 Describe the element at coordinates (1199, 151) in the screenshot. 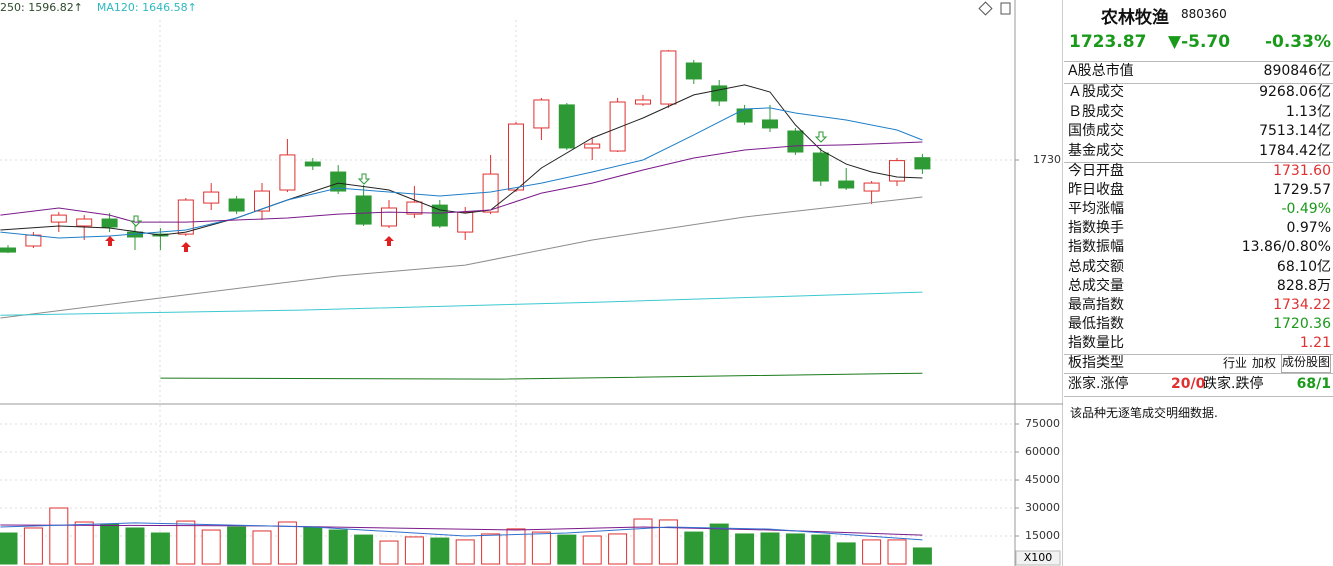

I see `stat-row: 基金成交 1784.42亿` at that location.